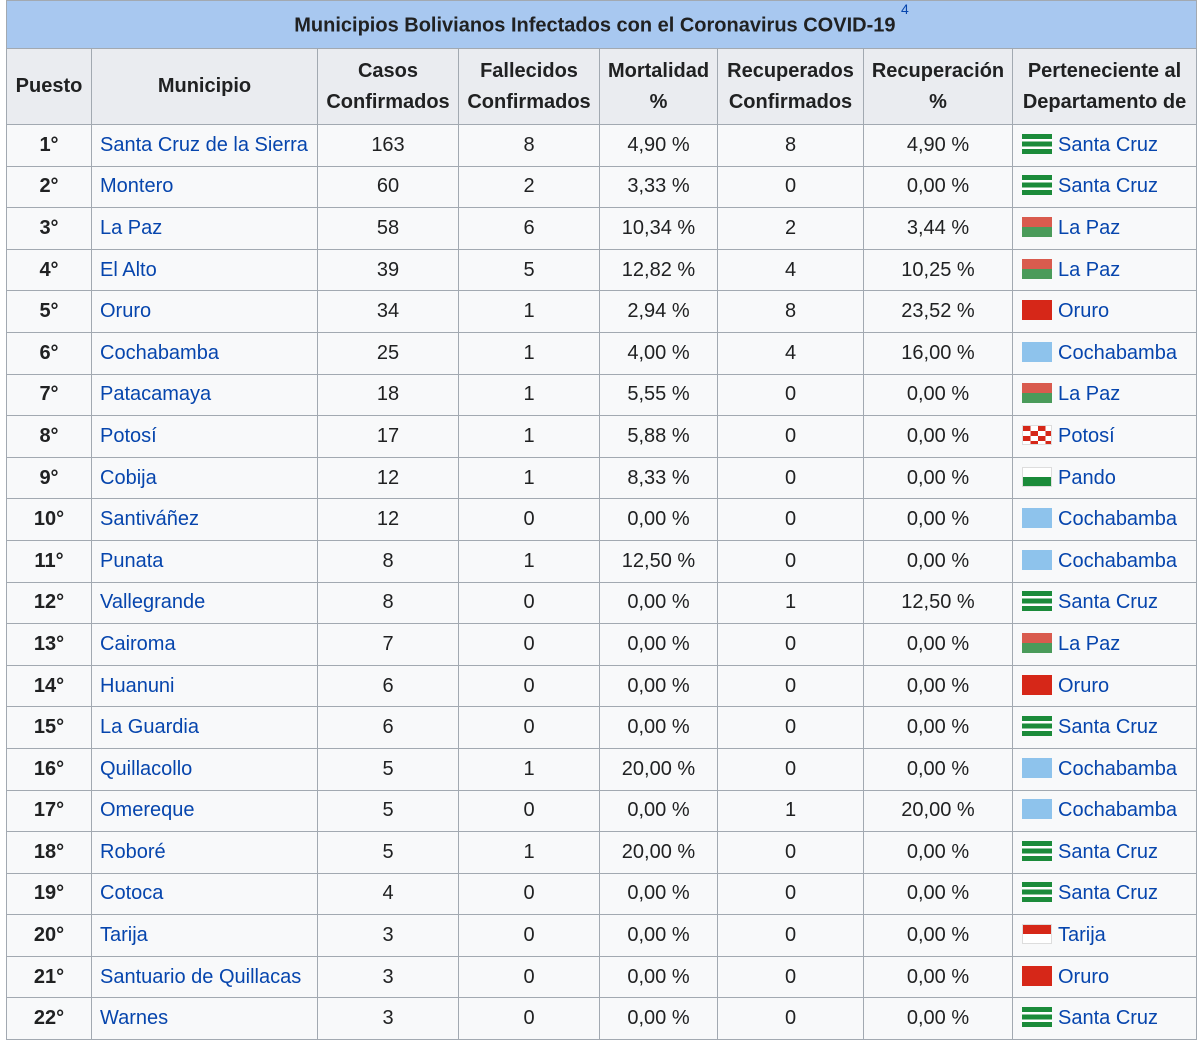  I want to click on departamento-link: Pando, so click(1087, 477).